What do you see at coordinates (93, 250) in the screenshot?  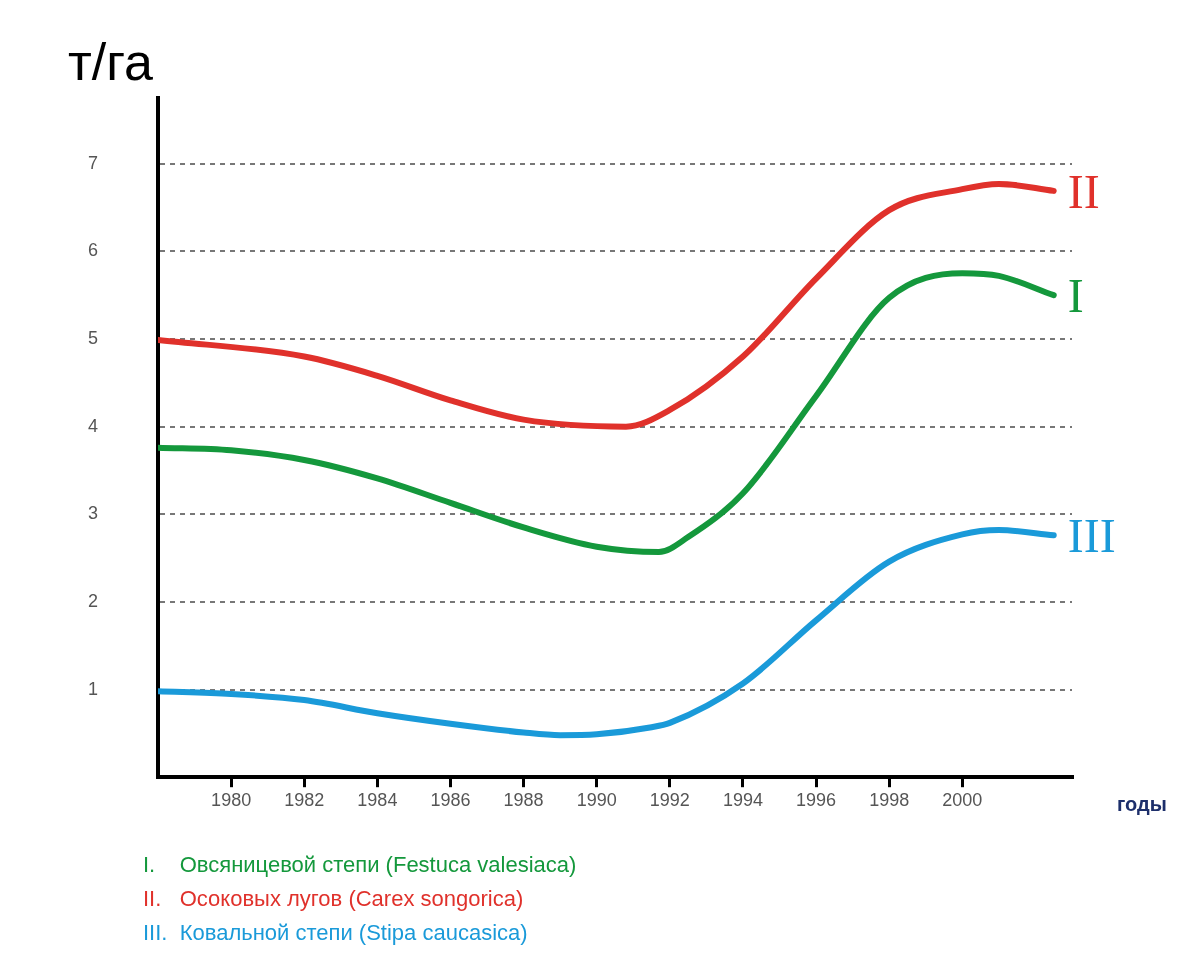 I see `y-tick-label: 6` at bounding box center [93, 250].